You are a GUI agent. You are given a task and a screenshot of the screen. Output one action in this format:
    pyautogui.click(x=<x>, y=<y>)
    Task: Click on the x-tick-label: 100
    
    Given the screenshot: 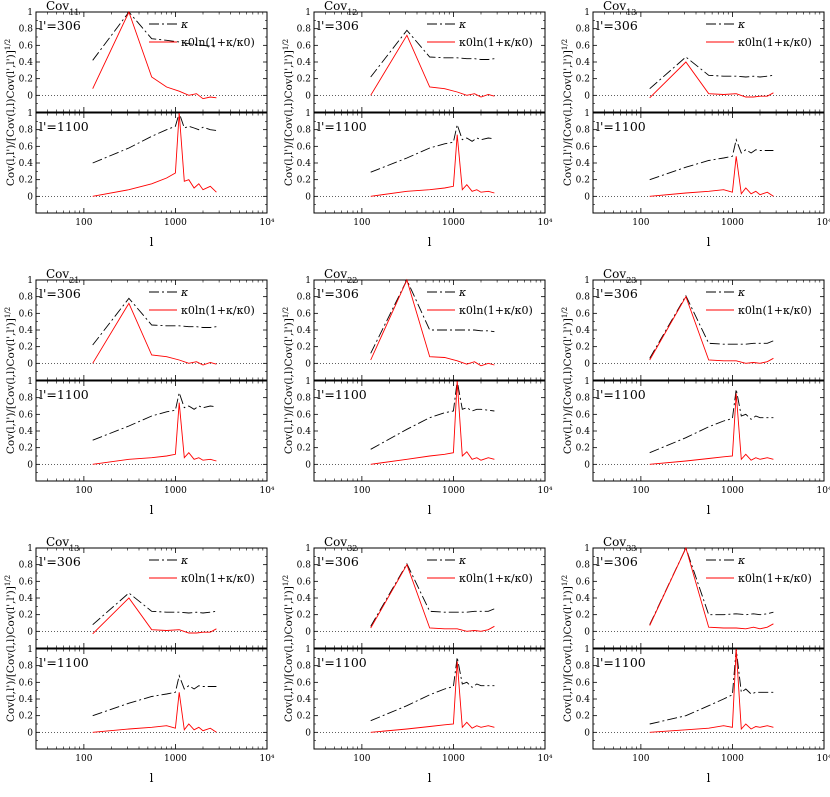 What is the action you would take?
    pyautogui.click(x=361, y=223)
    